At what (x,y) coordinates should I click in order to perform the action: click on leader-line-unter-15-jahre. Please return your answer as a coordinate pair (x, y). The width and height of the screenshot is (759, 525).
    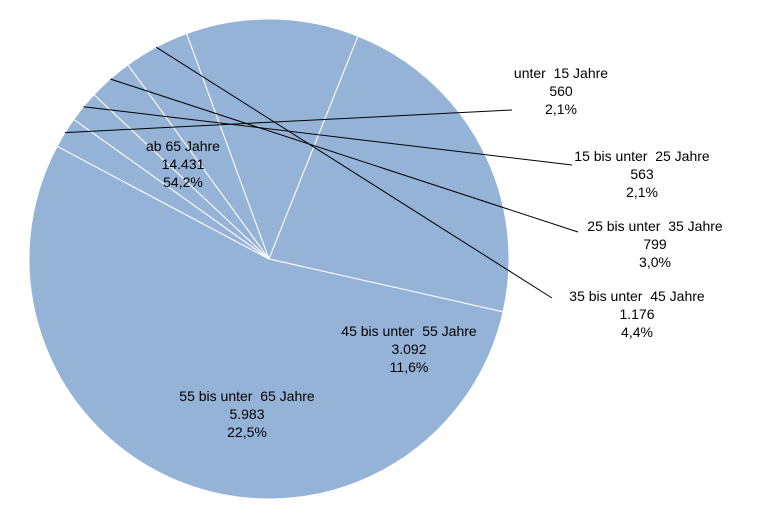
    Looking at the image, I should click on (288, 121).